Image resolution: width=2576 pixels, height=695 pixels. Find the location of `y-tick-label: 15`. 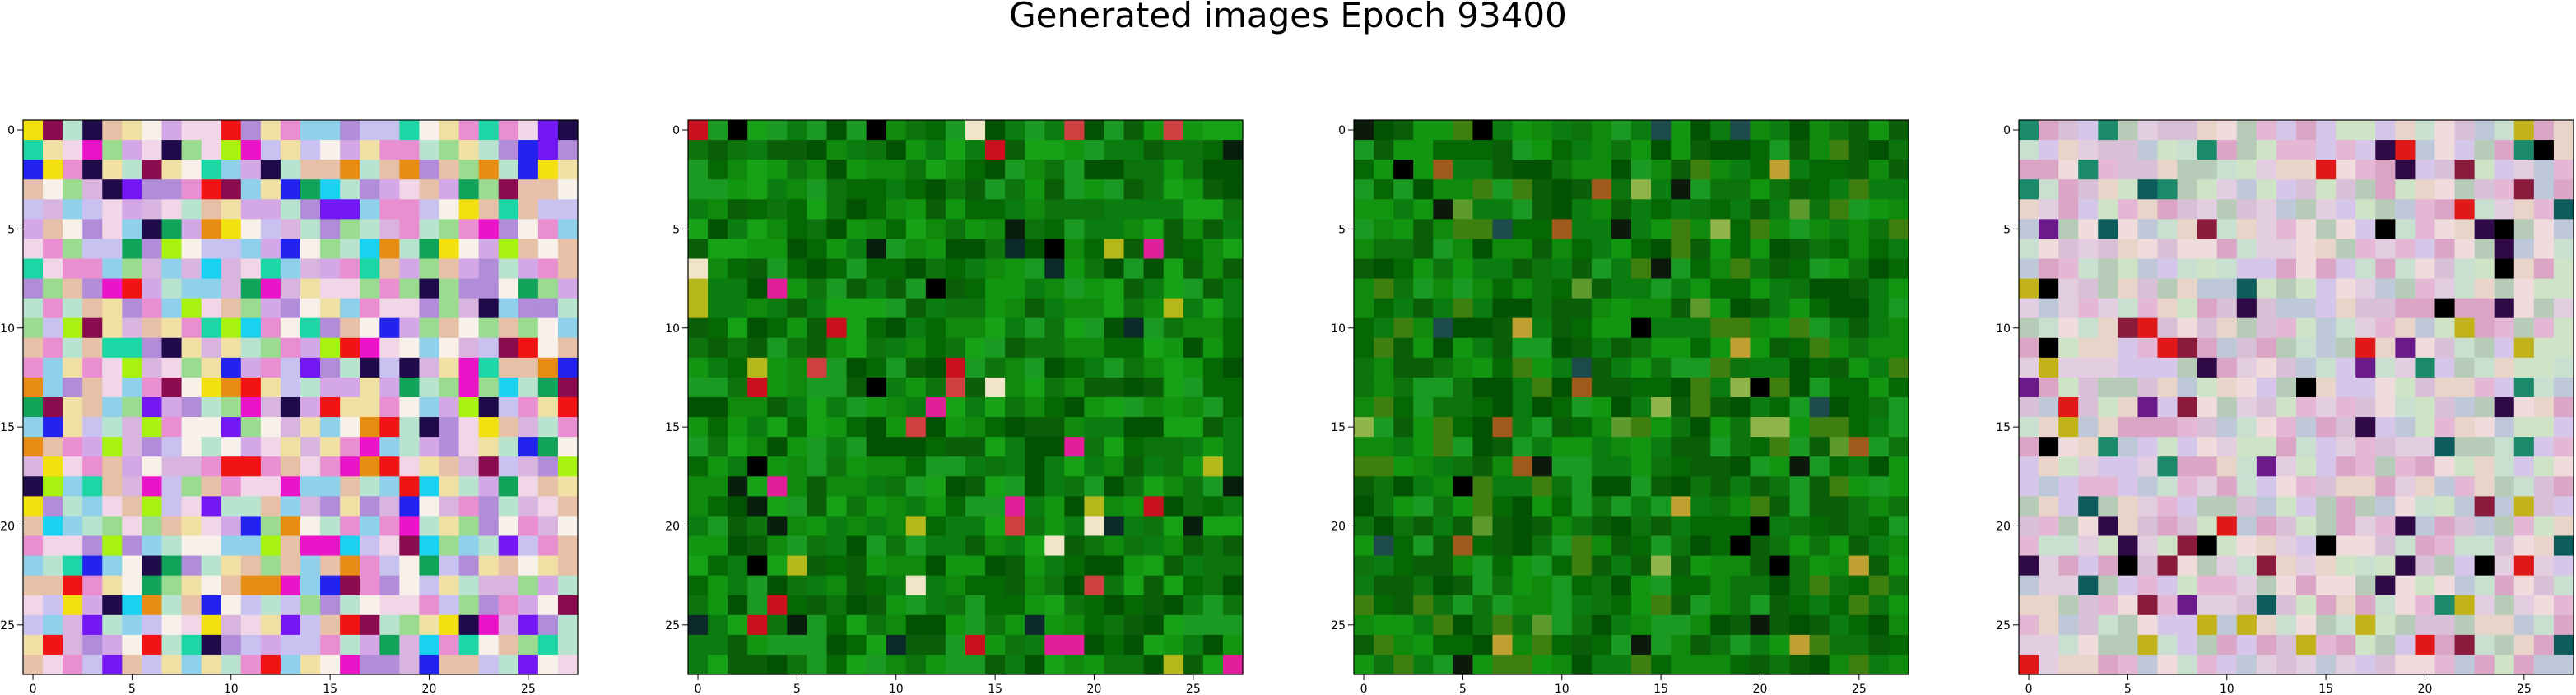

y-tick-label: 15 is located at coordinates (7, 427).